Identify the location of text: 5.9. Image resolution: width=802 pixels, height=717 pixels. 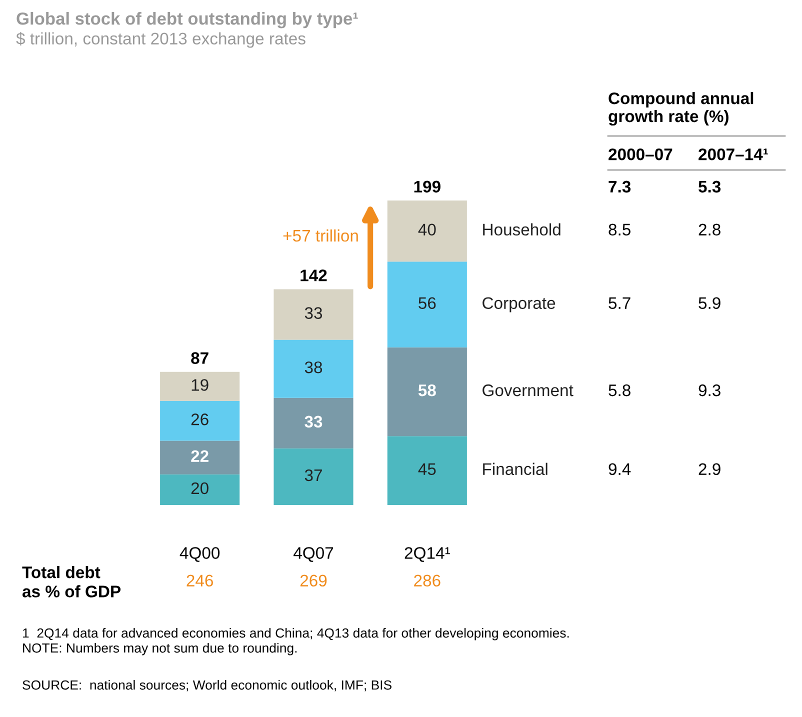
(709, 303).